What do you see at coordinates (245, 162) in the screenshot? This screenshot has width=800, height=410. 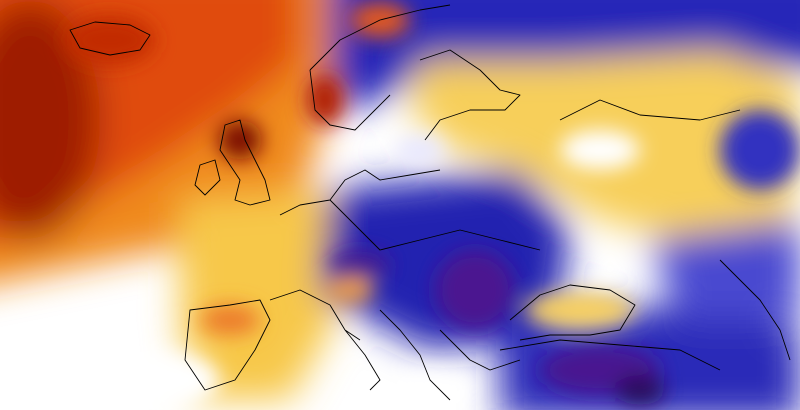 I see `coast-britain` at bounding box center [245, 162].